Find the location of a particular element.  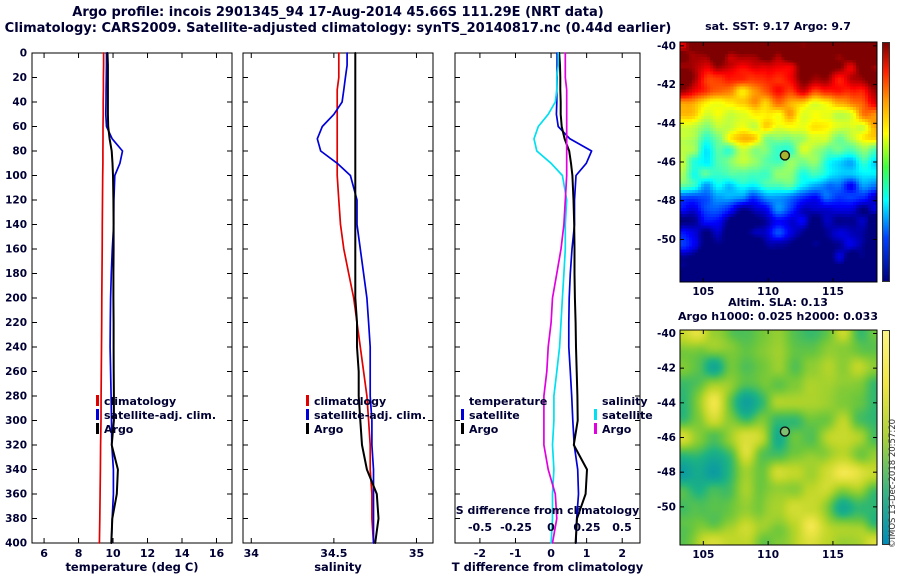

depth-tick-label: 340 is located at coordinates (16, 470).